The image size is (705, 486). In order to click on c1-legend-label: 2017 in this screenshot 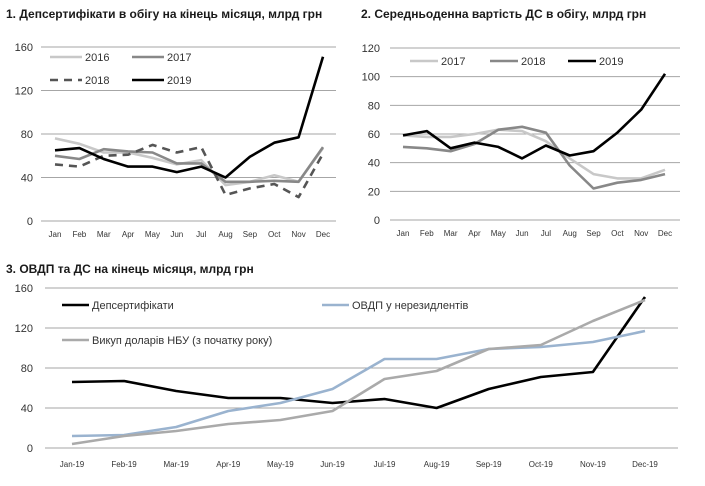, I will do `click(179, 58)`.